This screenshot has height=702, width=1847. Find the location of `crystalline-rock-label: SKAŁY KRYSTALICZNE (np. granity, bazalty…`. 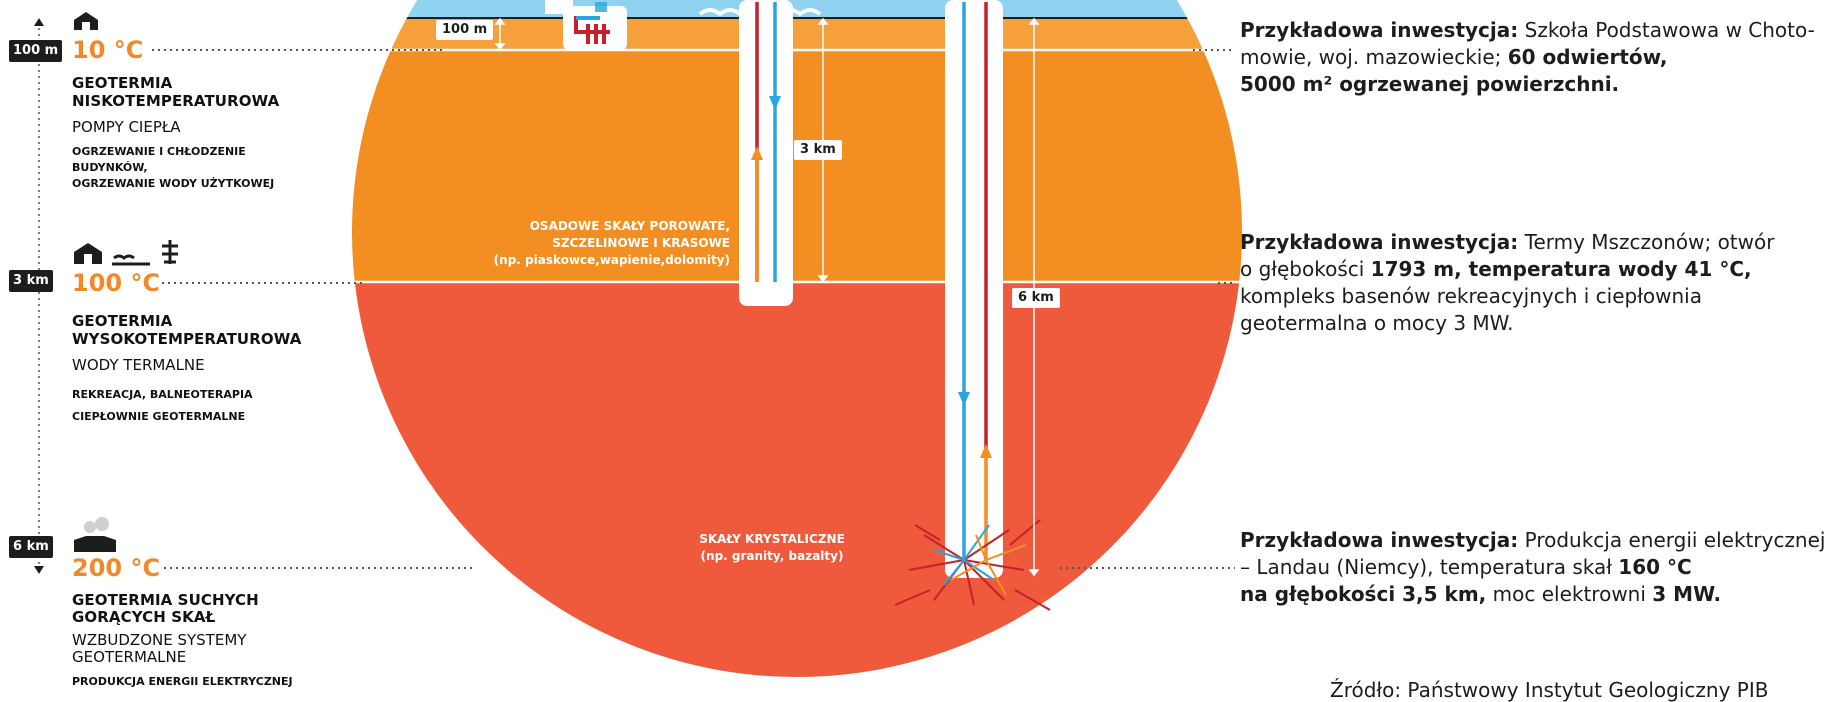

crystalline-rock-label: SKAŁY KRYSTALICZNE (np. granity, bazalty… is located at coordinates (772, 547).